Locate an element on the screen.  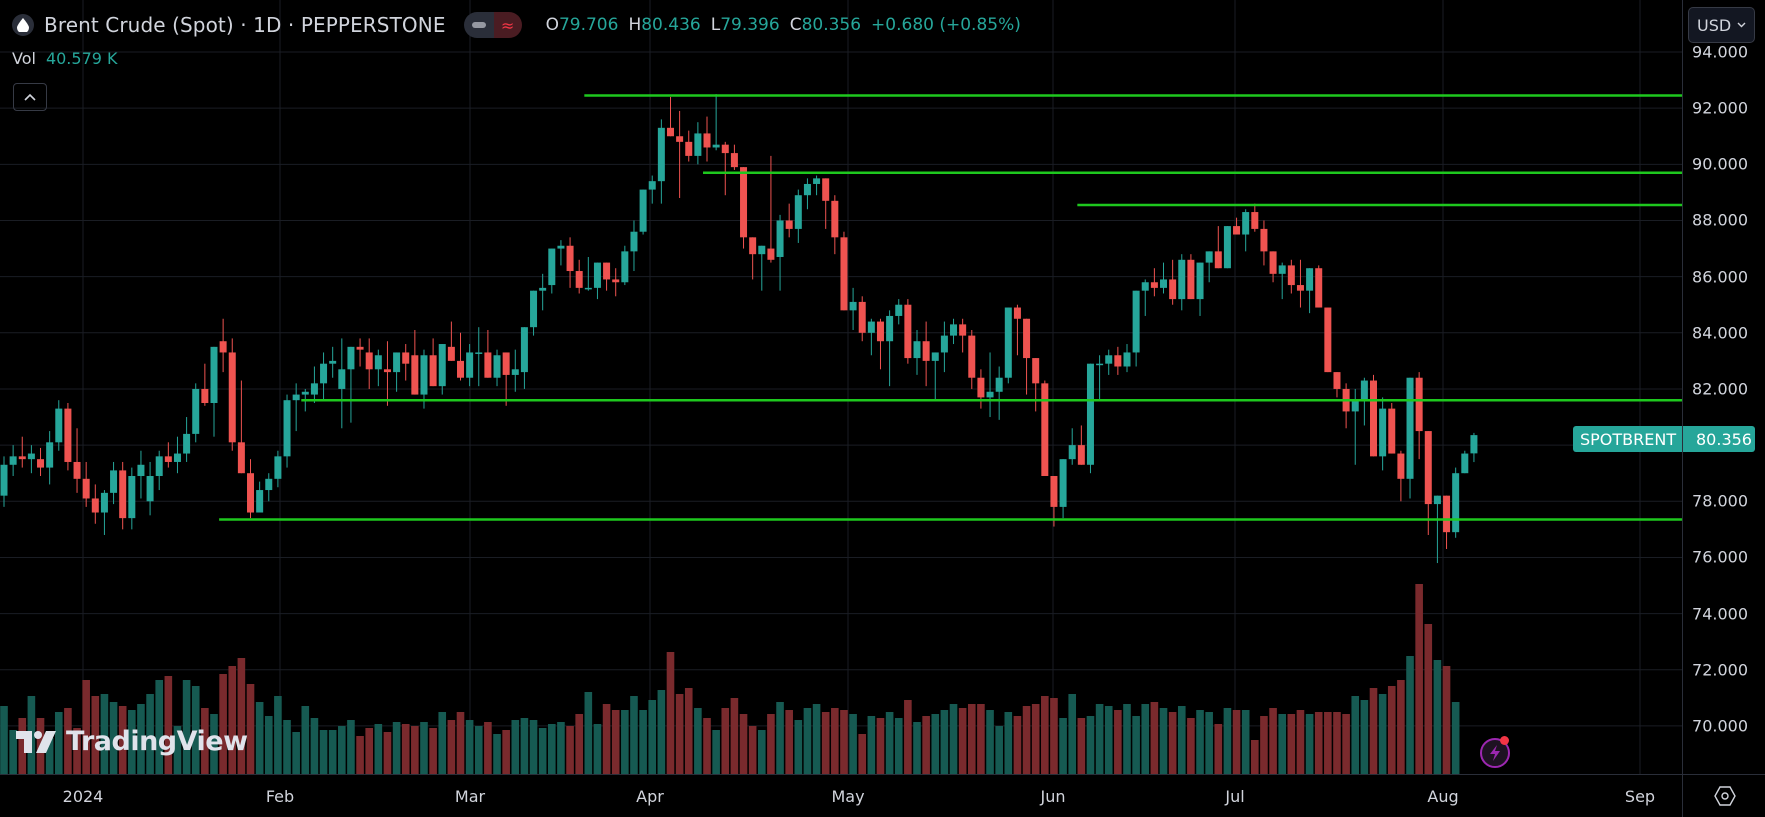
volume-value: 40.579 K is located at coordinates (81, 58).